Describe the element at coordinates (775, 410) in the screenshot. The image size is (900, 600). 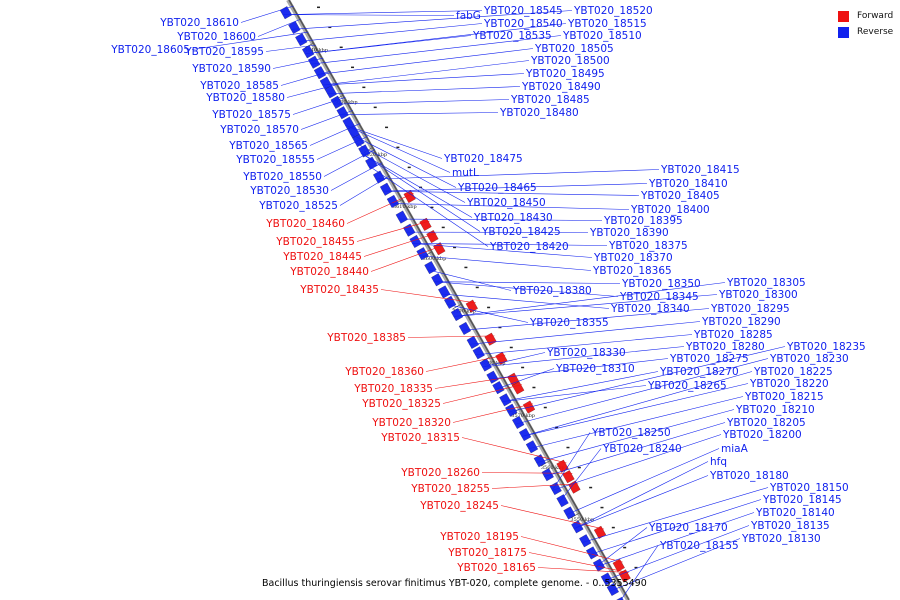
I see `right-label: YBT020_18210` at that location.